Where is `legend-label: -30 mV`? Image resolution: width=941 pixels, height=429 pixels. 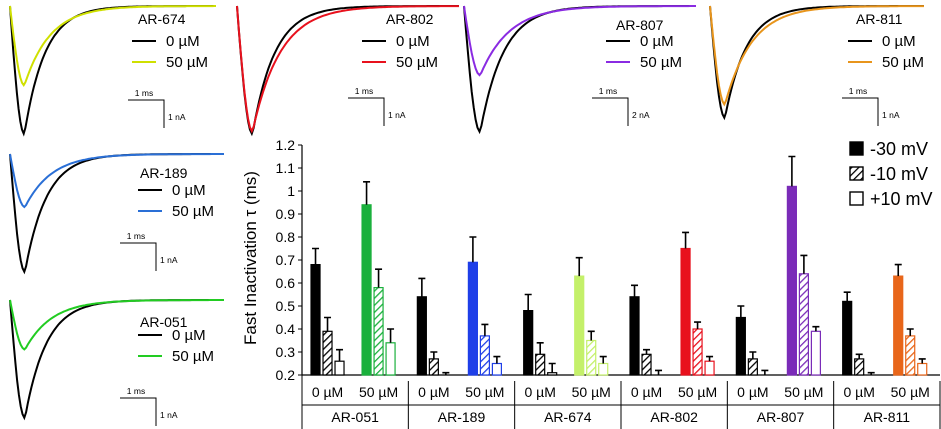 legend-label: -30 mV is located at coordinates (899, 149).